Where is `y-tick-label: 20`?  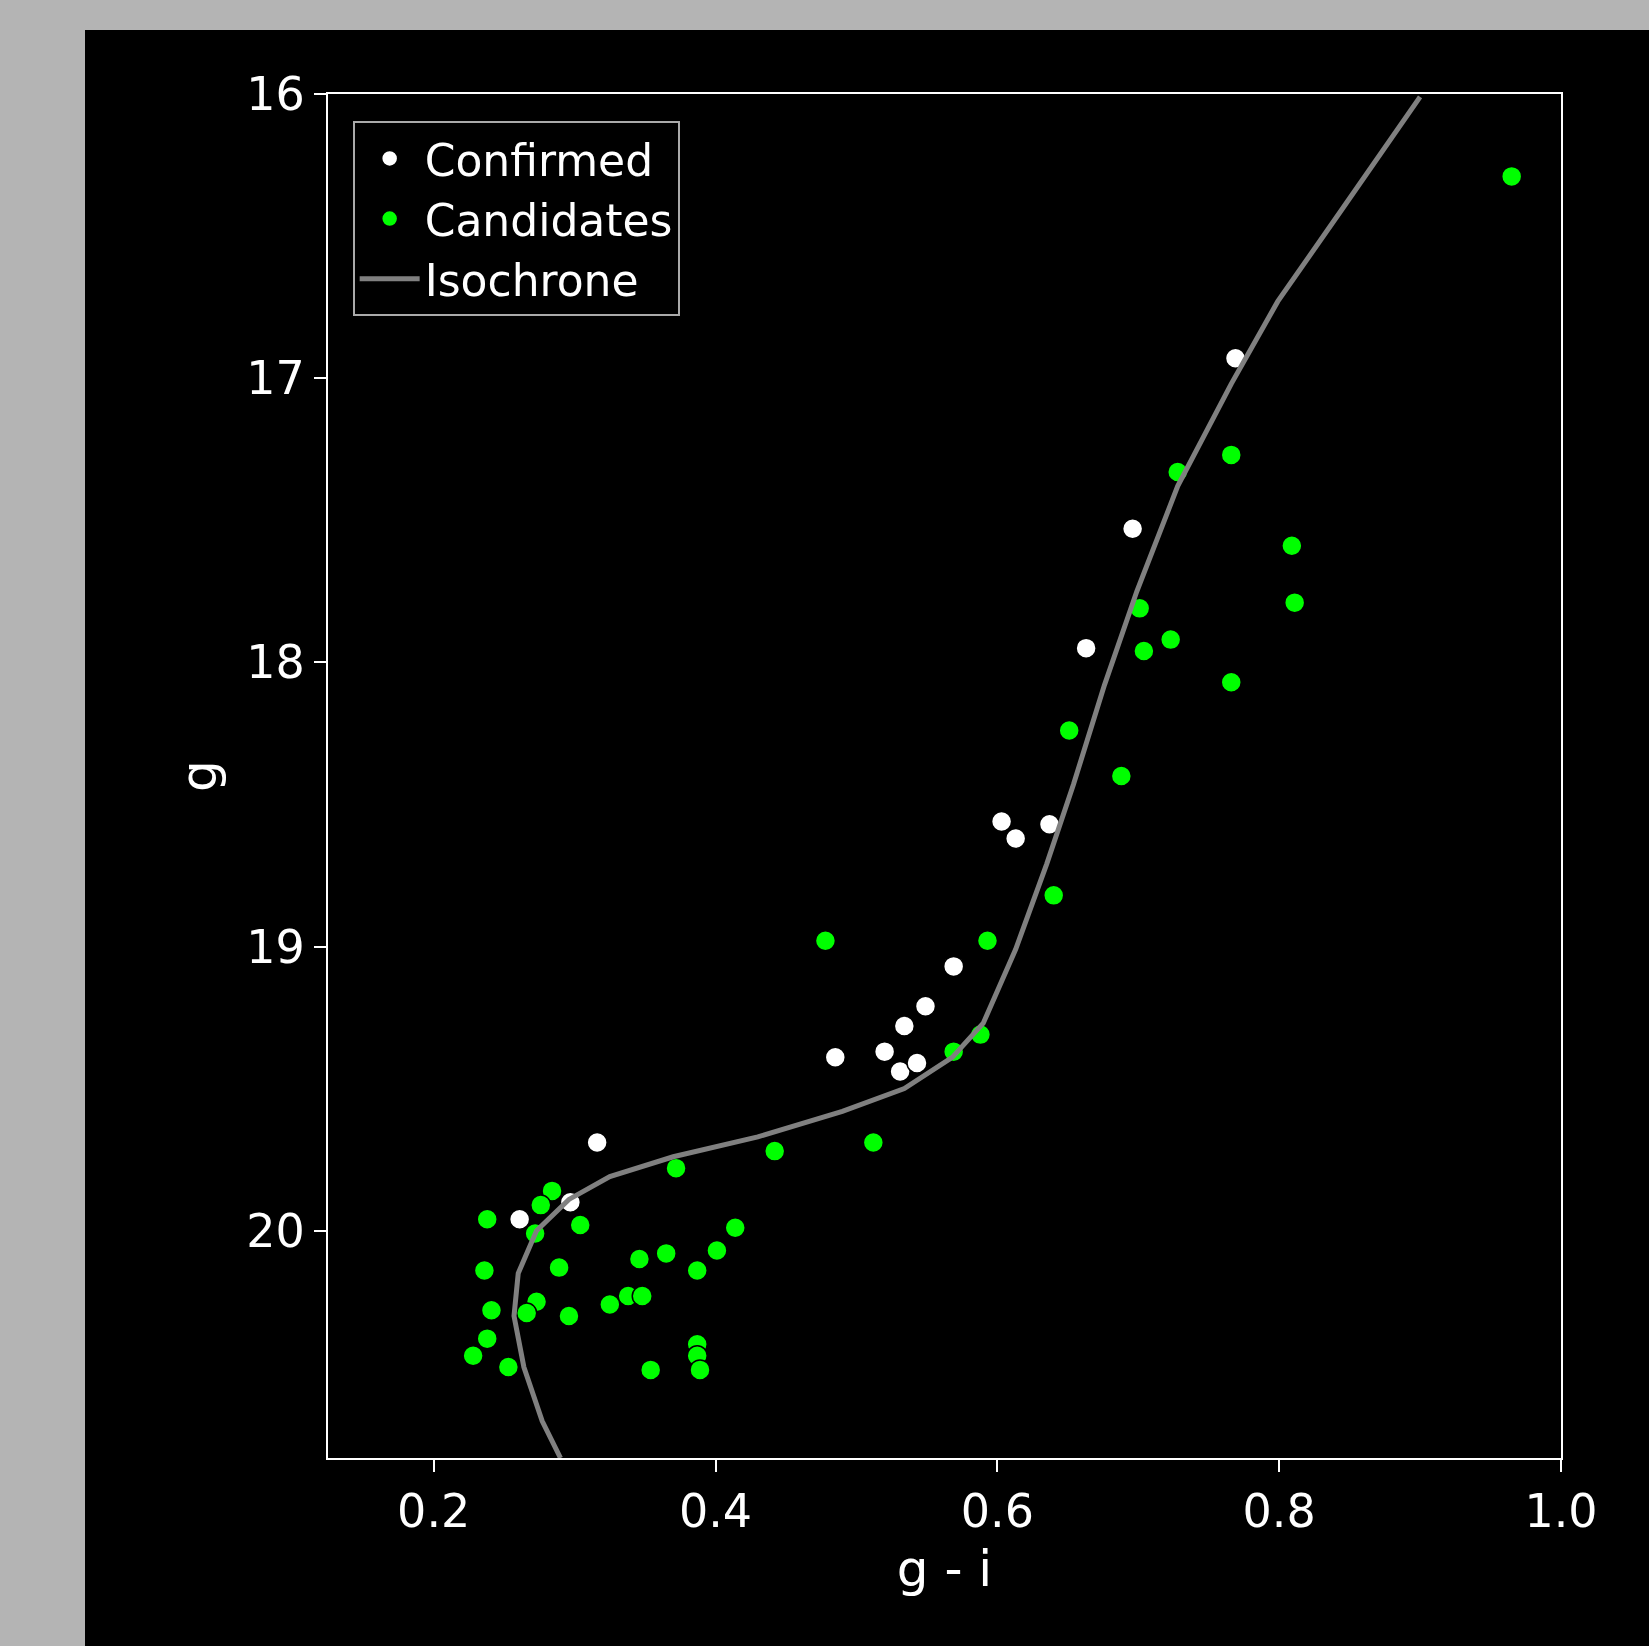 y-tick-label: 20 is located at coordinates (275, 1230).